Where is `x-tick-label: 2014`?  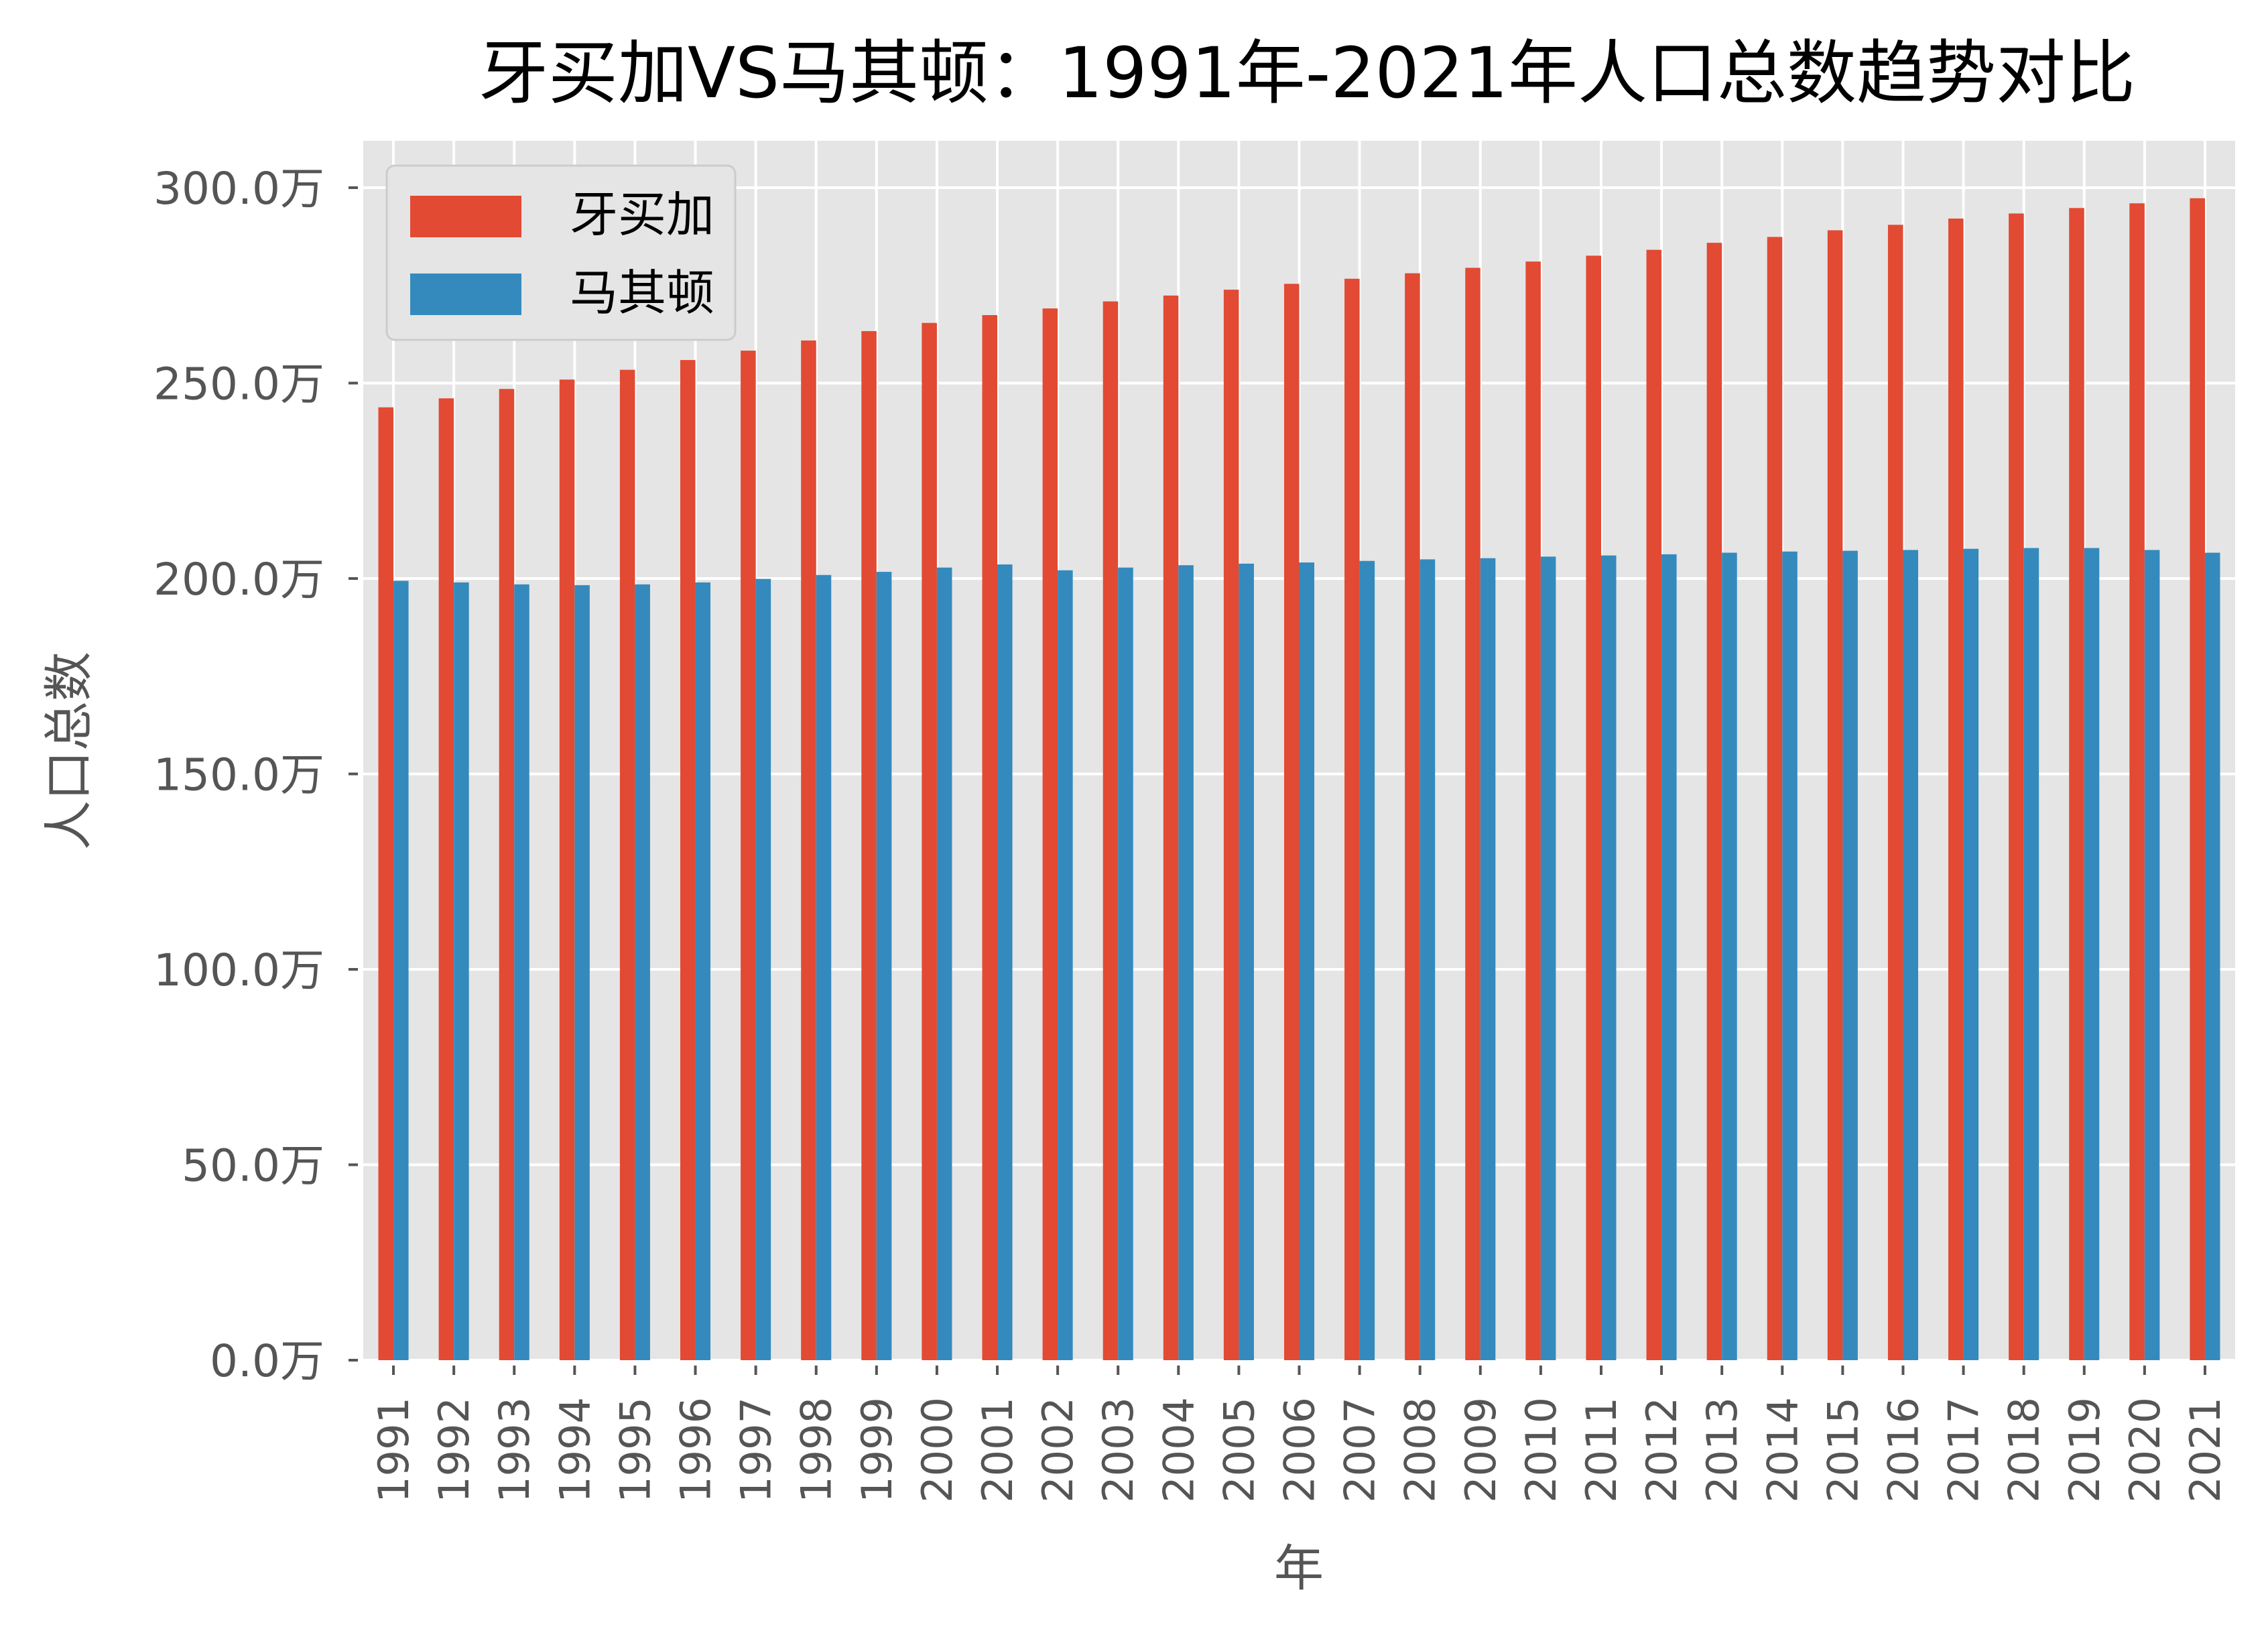 x-tick-label: 2014 is located at coordinates (1782, 1450).